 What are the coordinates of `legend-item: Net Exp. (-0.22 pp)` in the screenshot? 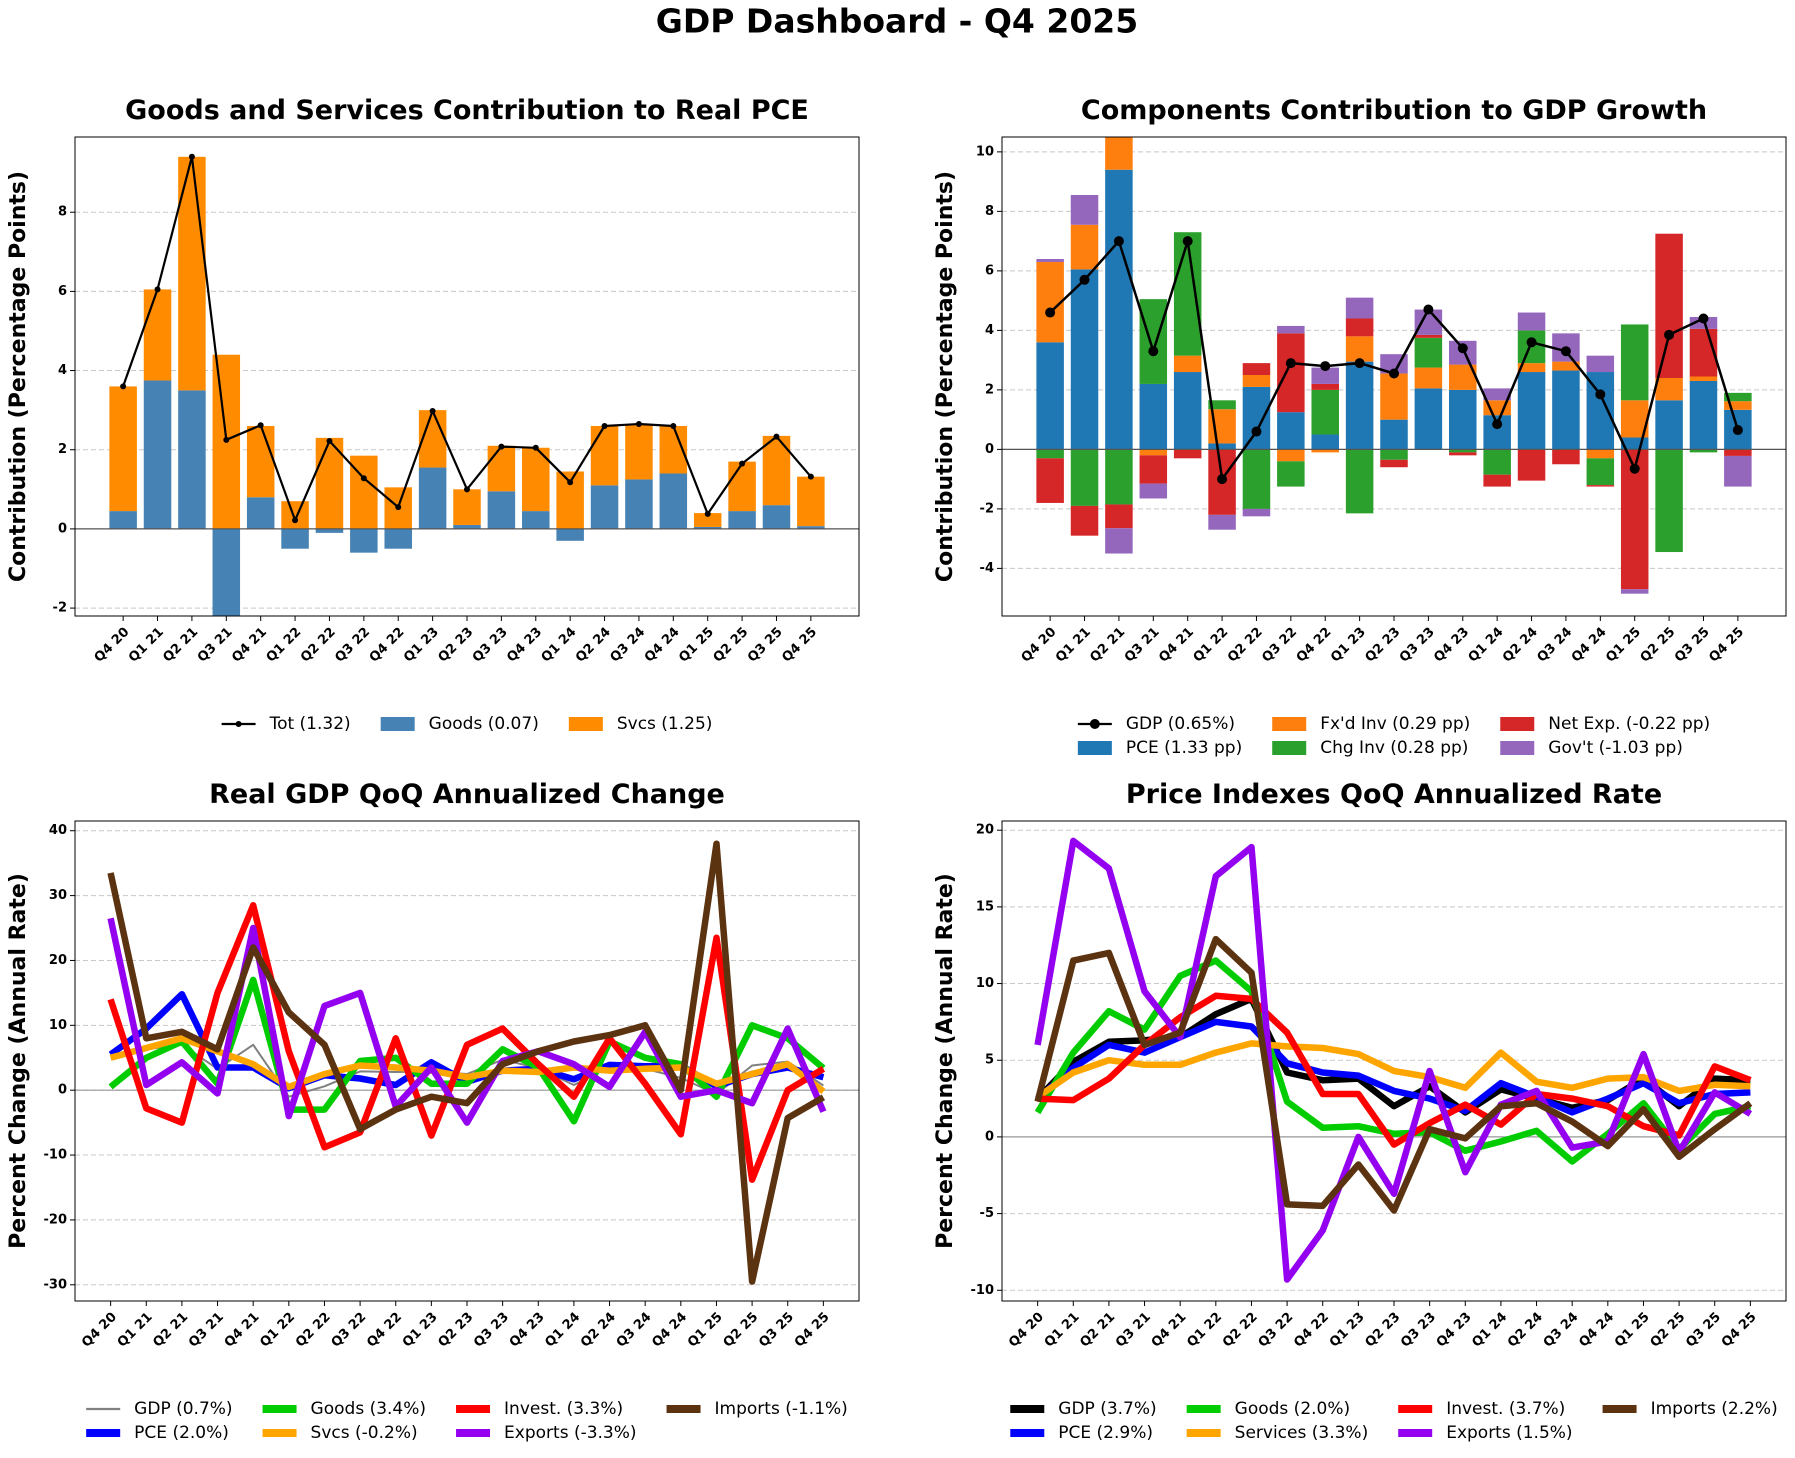 It's located at (1605, 724).